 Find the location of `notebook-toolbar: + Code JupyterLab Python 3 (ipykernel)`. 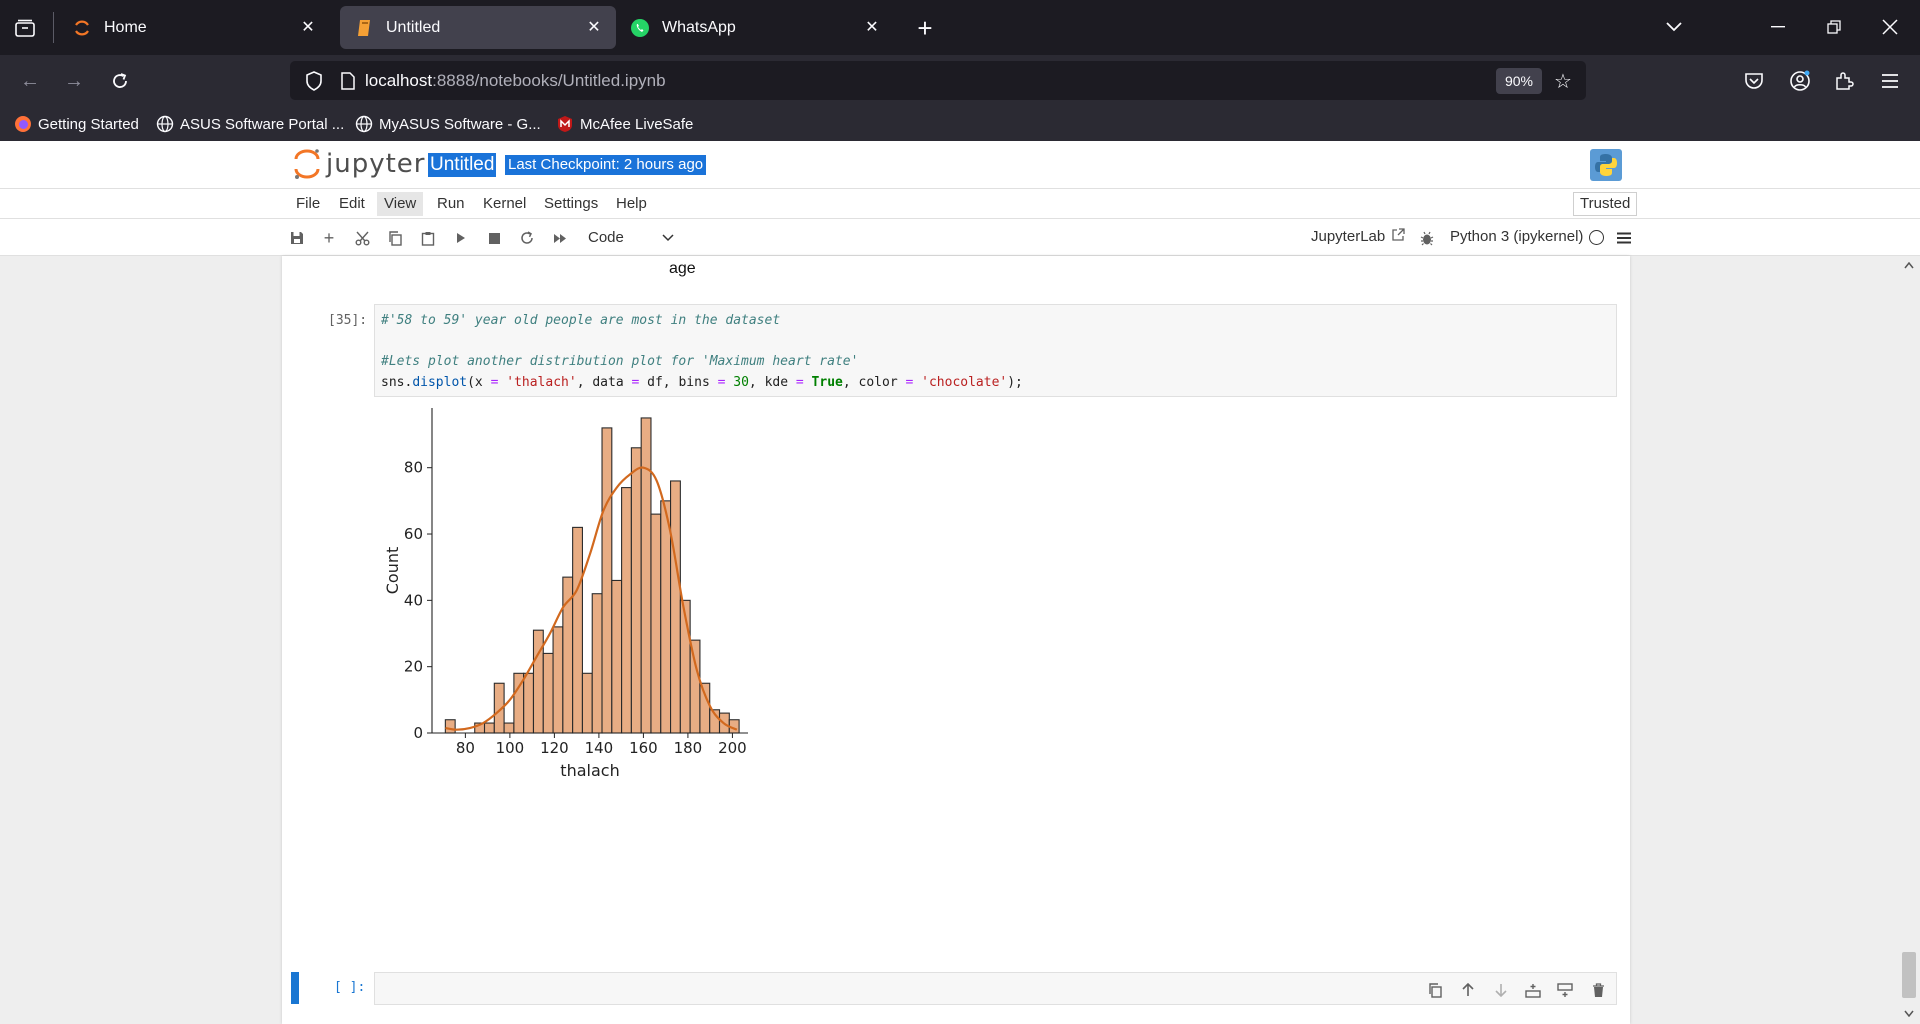

notebook-toolbar: + Code JupyterLab Python 3 (ipykernel) is located at coordinates (960, 237).